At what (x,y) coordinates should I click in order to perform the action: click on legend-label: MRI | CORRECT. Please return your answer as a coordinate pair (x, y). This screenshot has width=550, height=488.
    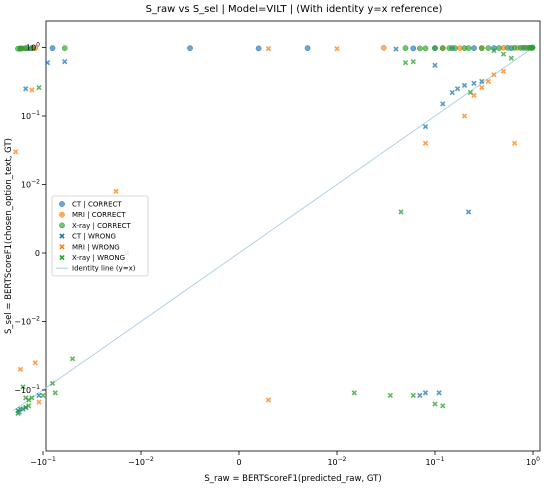
    Looking at the image, I should click on (99, 215).